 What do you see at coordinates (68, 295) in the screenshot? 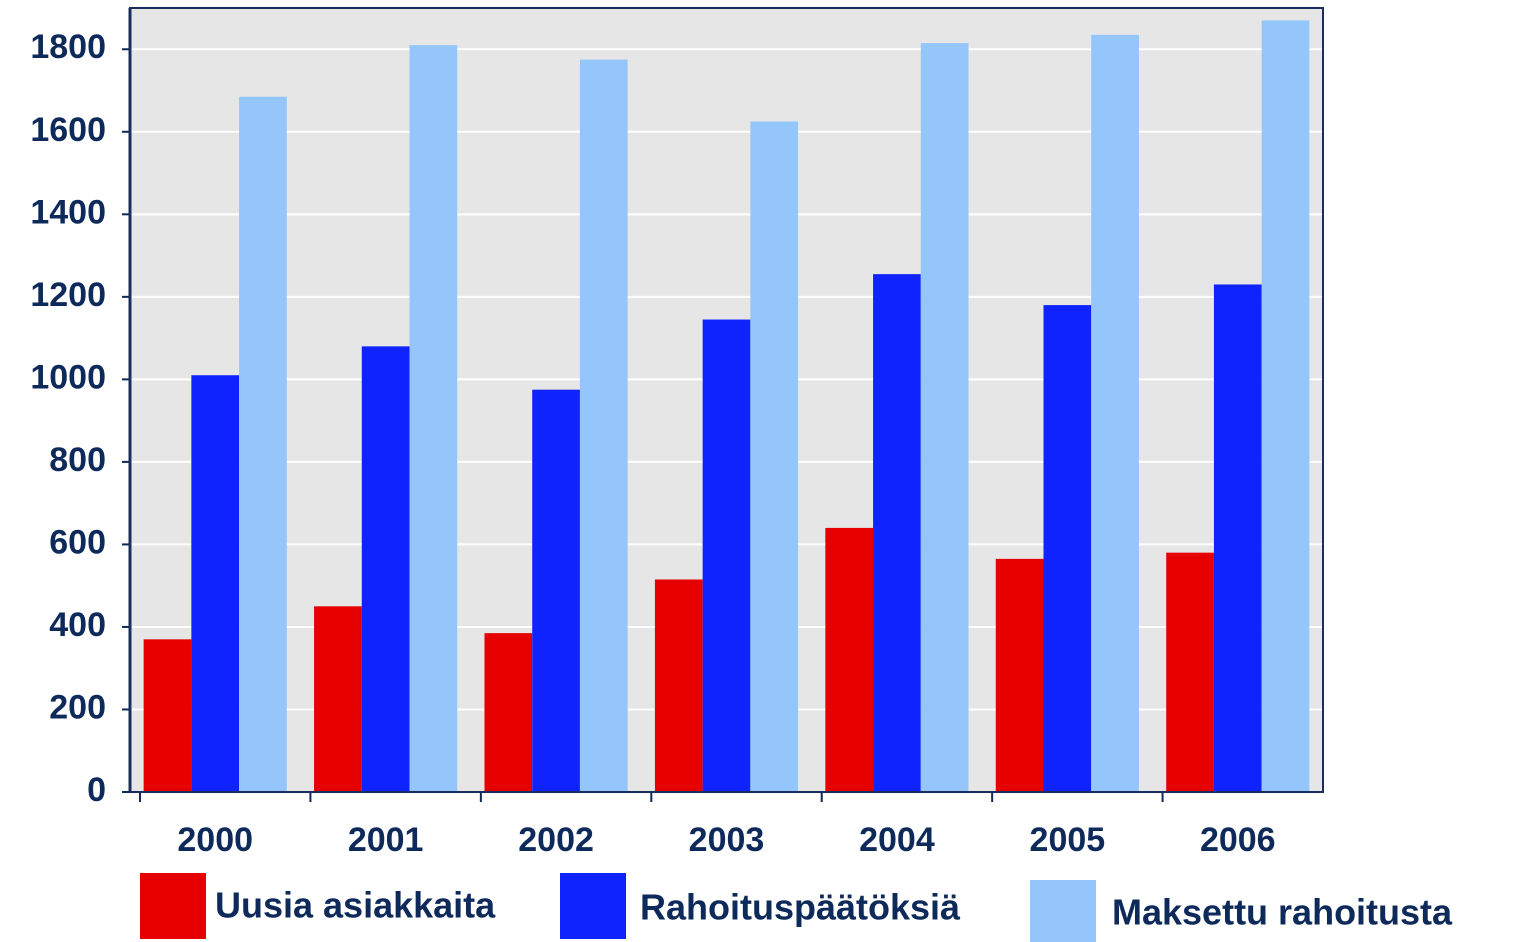
I see `y-tick-label: 1200` at bounding box center [68, 295].